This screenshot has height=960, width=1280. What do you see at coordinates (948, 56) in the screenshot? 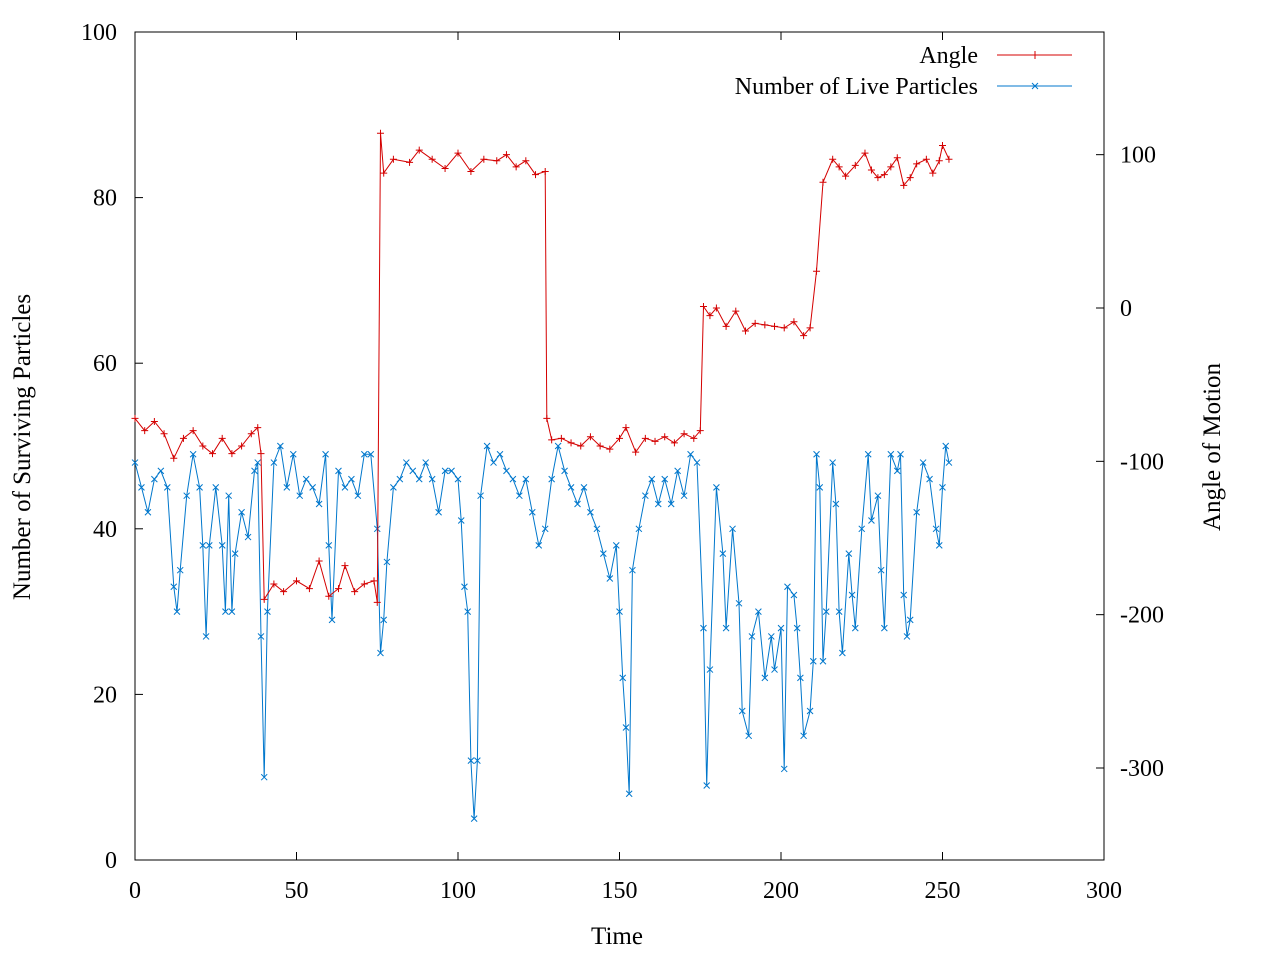
I see `legend-label-angle: Angle` at bounding box center [948, 56].